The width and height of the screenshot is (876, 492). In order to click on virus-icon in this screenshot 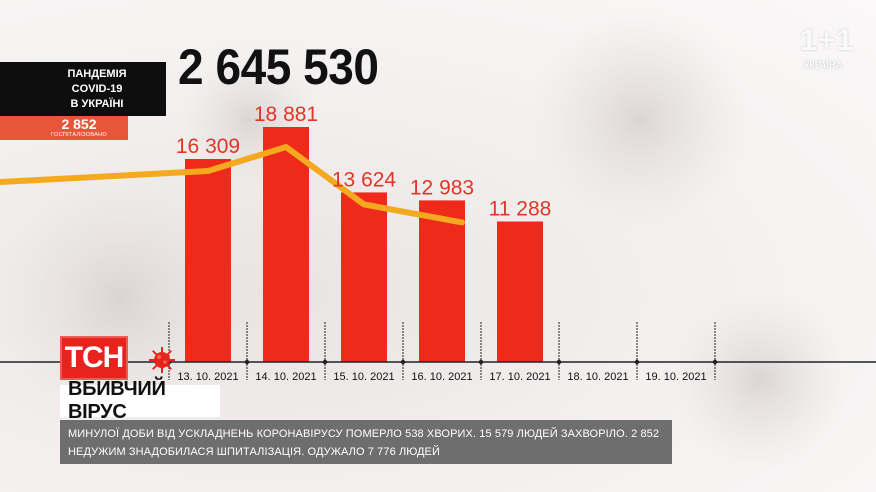, I will do `click(162, 360)`.